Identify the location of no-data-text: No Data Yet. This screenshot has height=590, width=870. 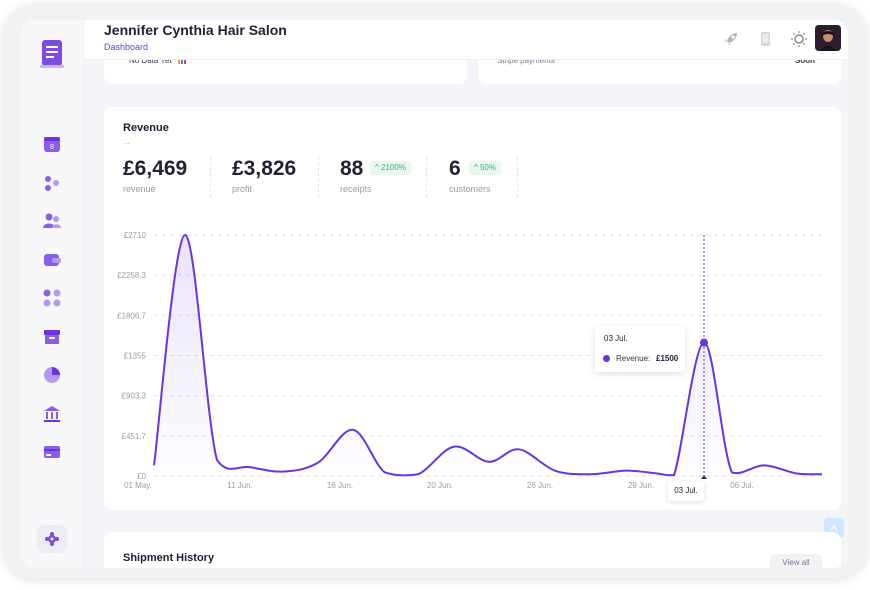
(150, 60).